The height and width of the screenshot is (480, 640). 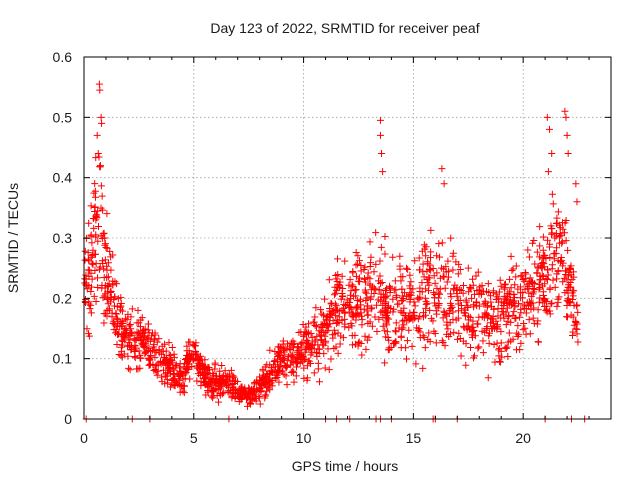 I want to click on y-tick-label: 0.5, so click(x=63, y=117).